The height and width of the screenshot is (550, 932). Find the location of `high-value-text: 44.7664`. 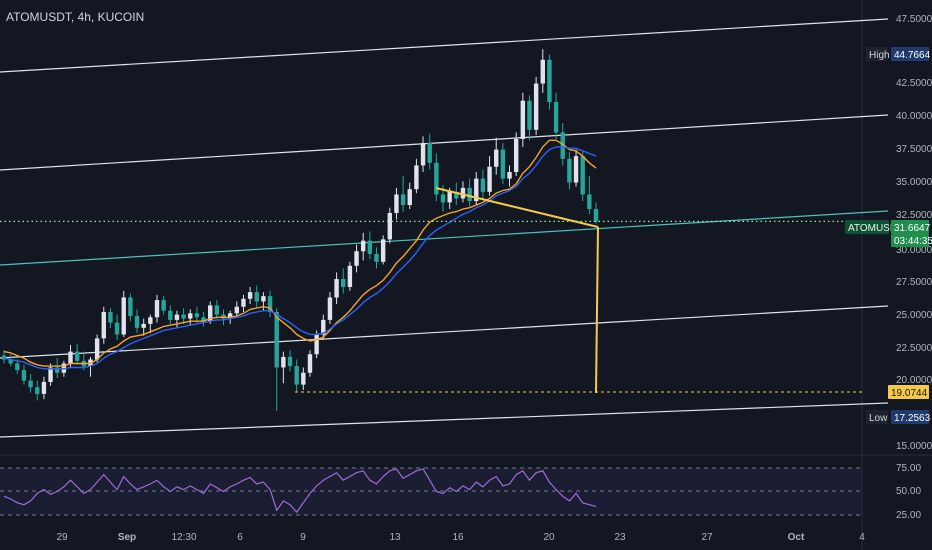

high-value-text: 44.7664 is located at coordinates (912, 55).